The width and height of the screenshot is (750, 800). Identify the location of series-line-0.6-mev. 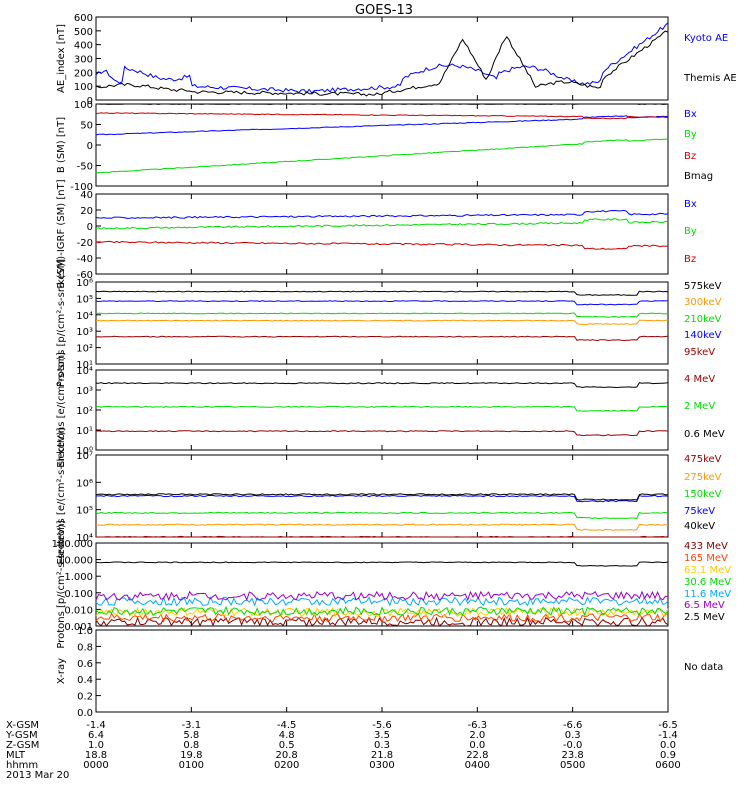
(382, 385).